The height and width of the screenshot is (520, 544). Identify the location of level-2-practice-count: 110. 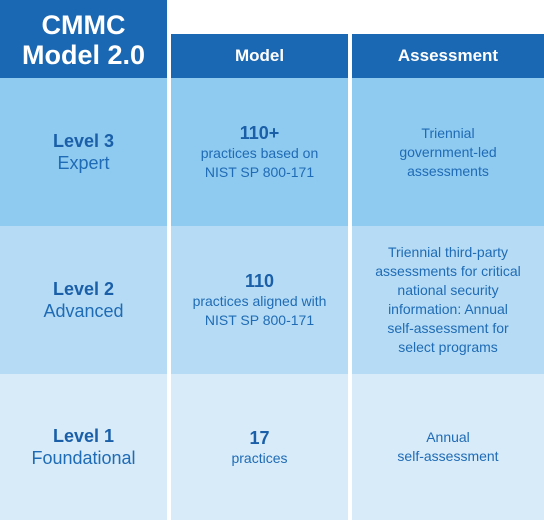
(259, 281).